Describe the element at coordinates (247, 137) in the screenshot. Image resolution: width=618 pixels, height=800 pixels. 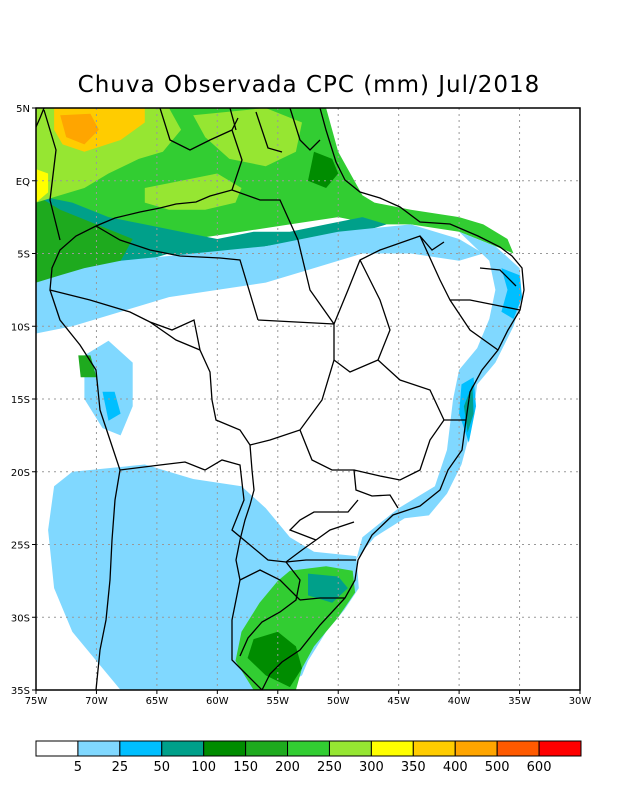
I see `rain-region-north-yellowgreen-guyana` at that location.